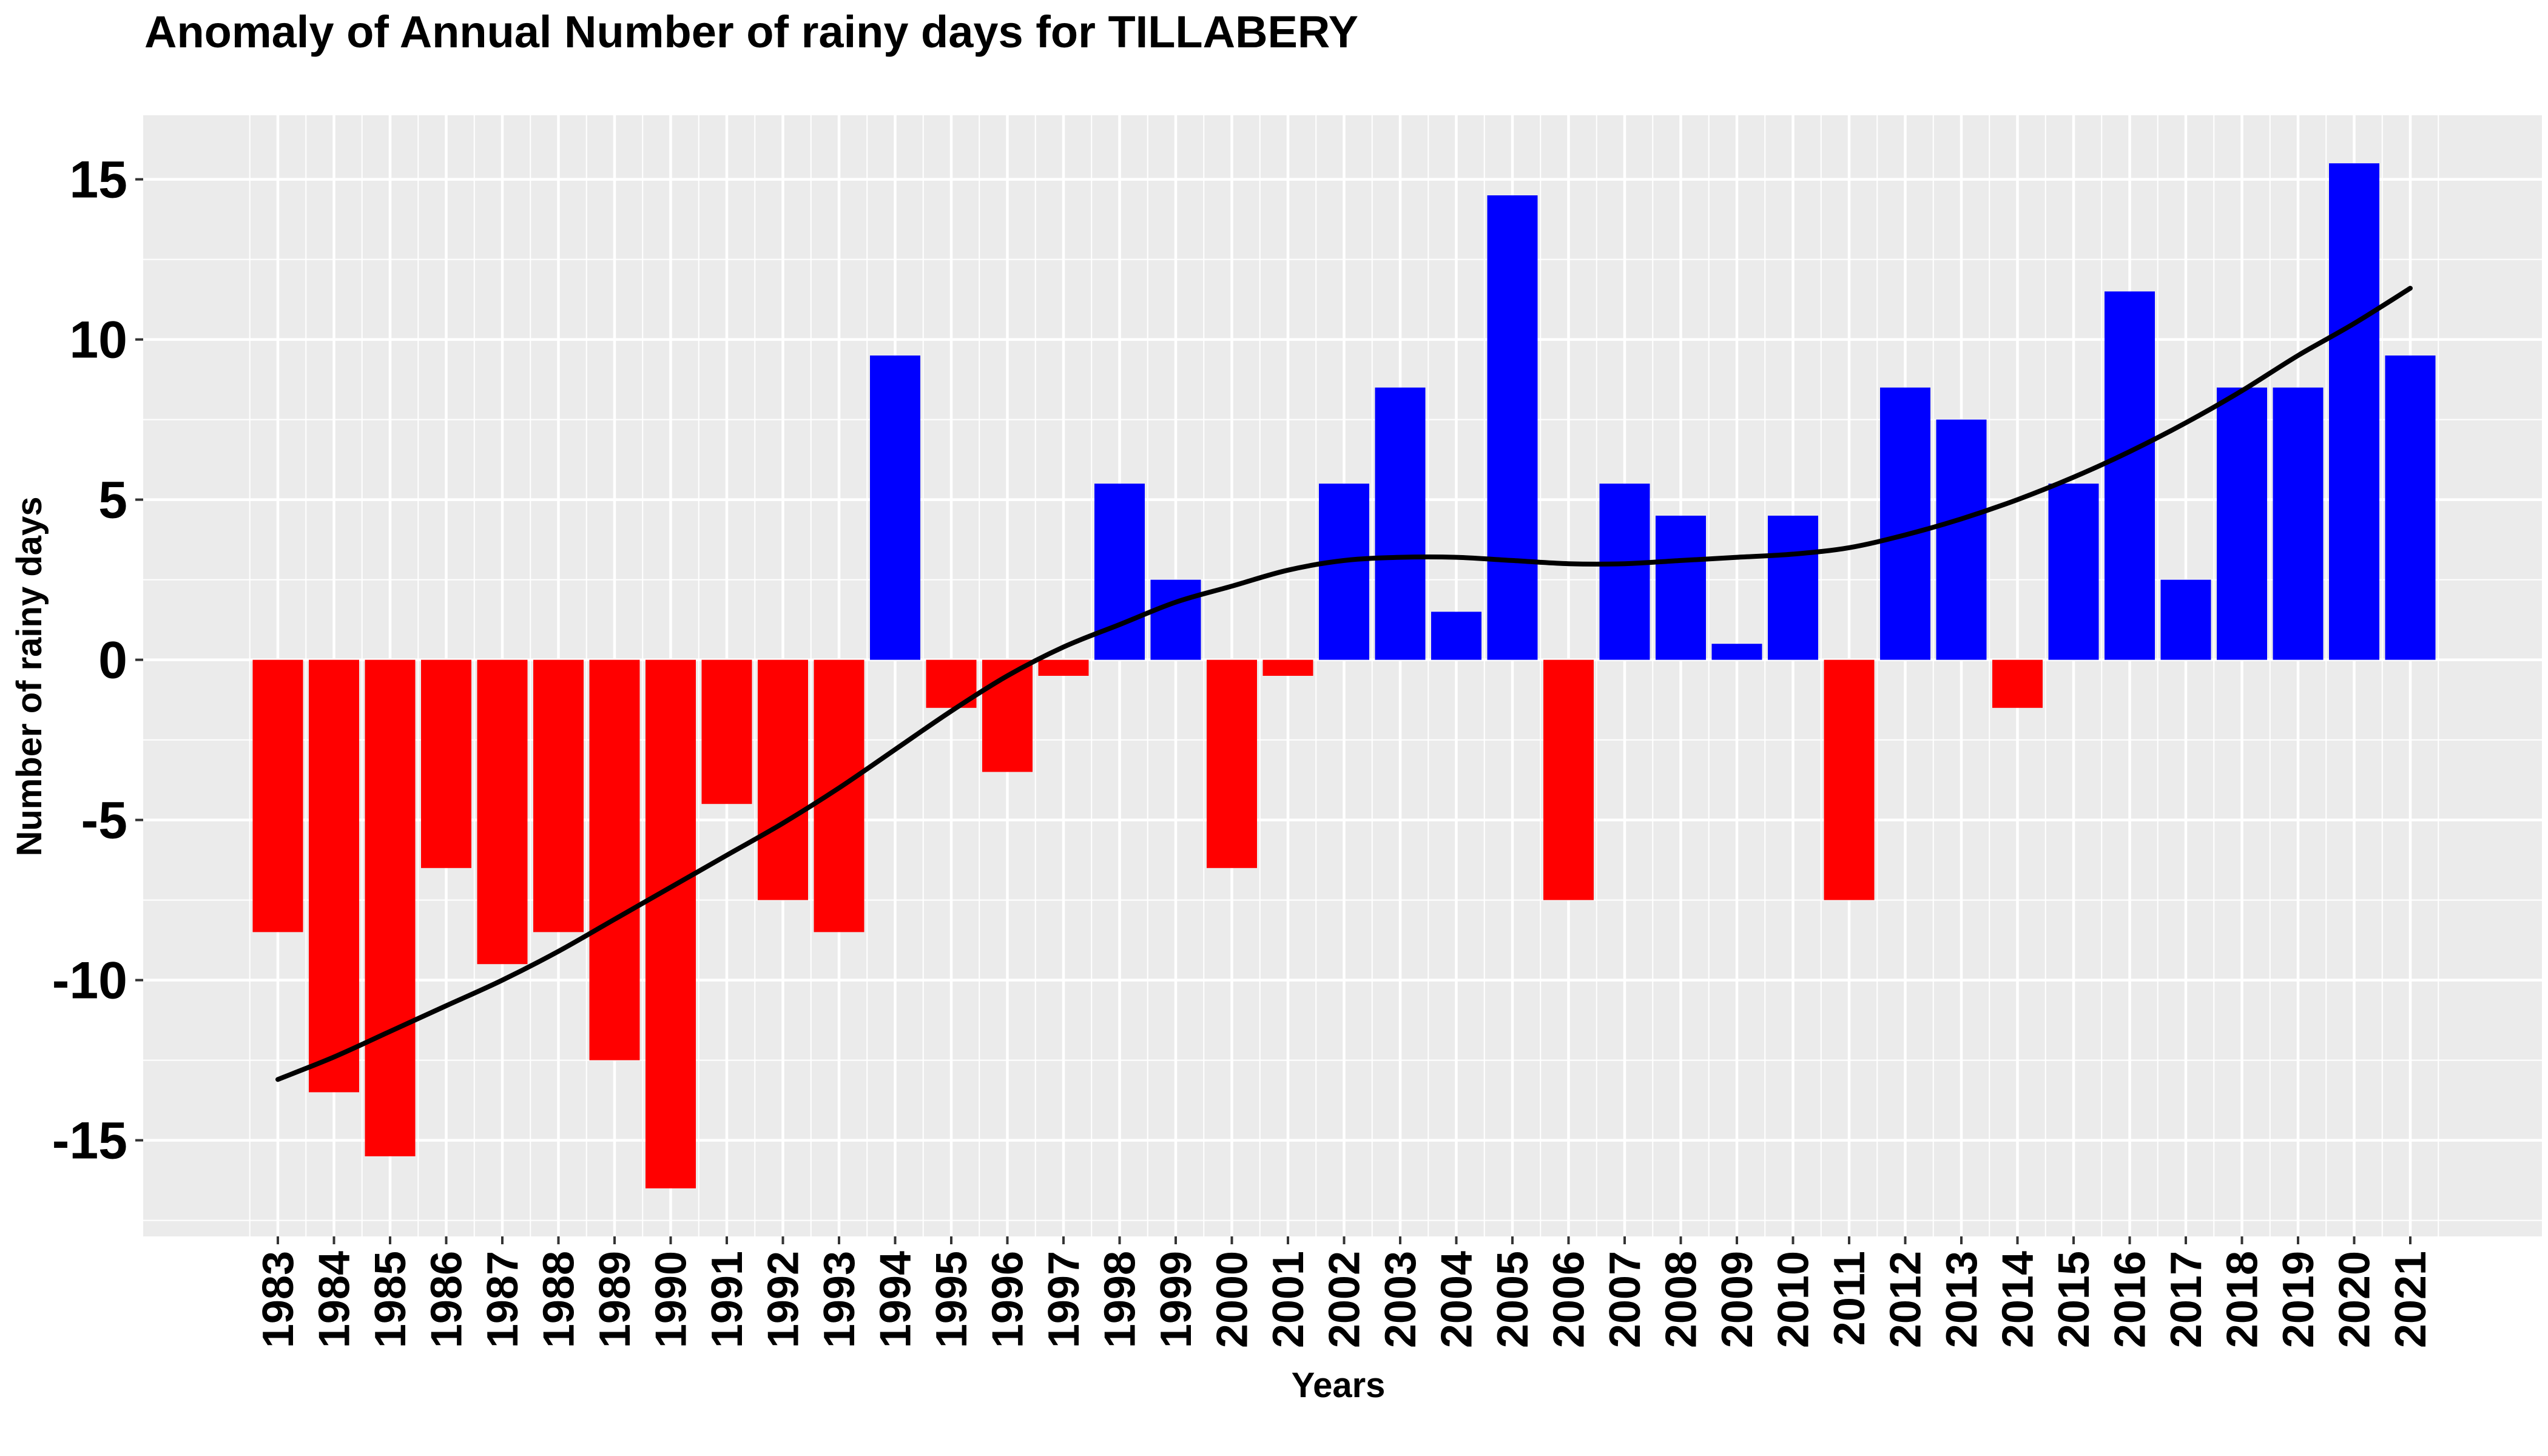  I want to click on bar-2013, so click(1961, 539).